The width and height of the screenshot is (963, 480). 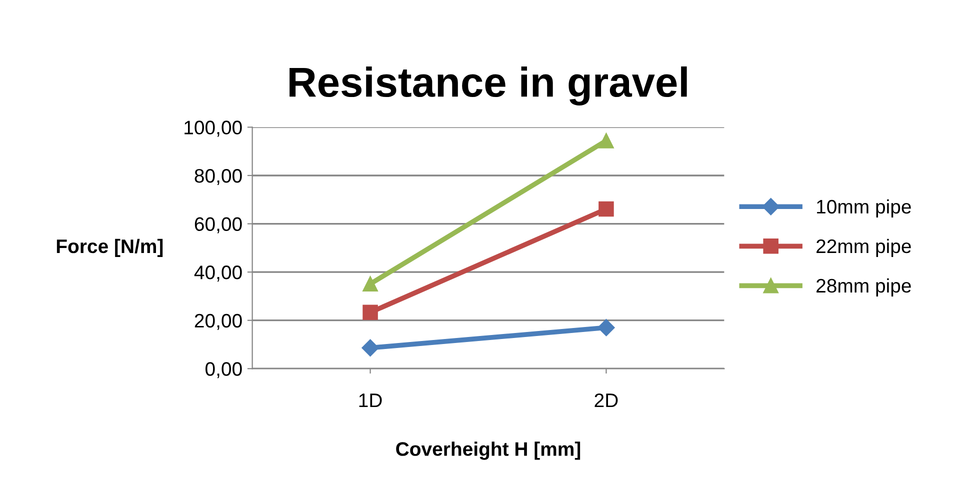 What do you see at coordinates (213, 128) in the screenshot?
I see `y-tick-label: 100,00` at bounding box center [213, 128].